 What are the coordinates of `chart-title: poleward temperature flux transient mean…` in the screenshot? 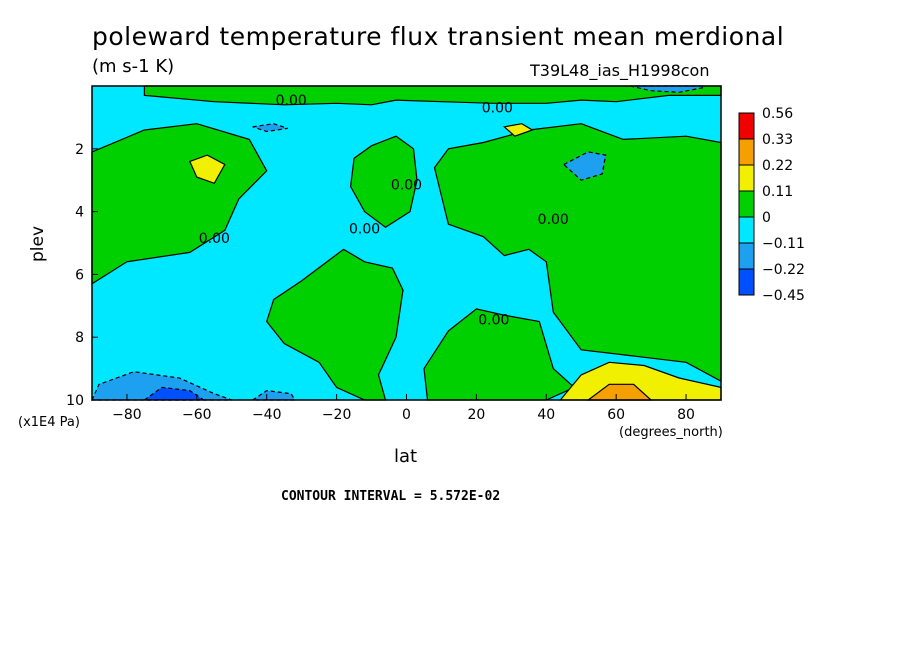 It's located at (438, 36).